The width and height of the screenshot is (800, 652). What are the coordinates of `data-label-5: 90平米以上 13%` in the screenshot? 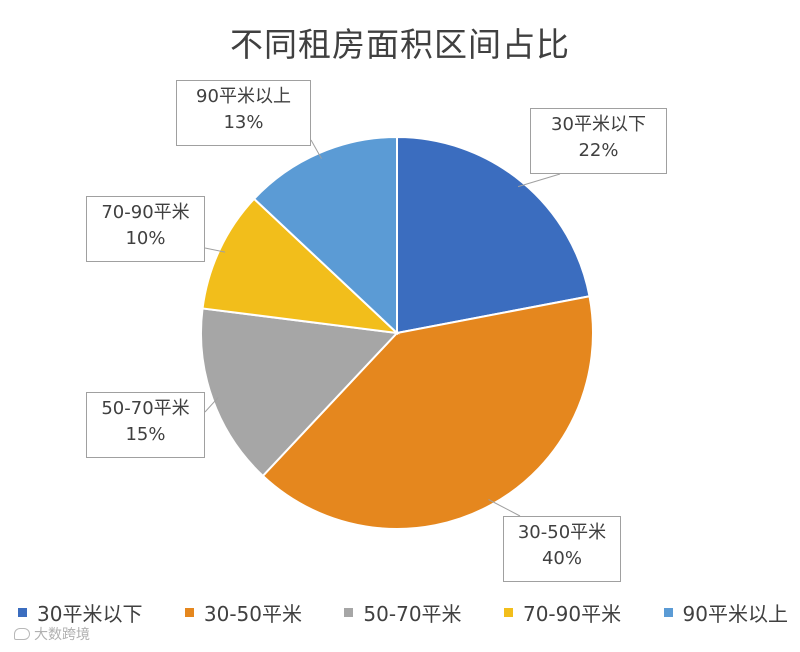 It's located at (243, 113).